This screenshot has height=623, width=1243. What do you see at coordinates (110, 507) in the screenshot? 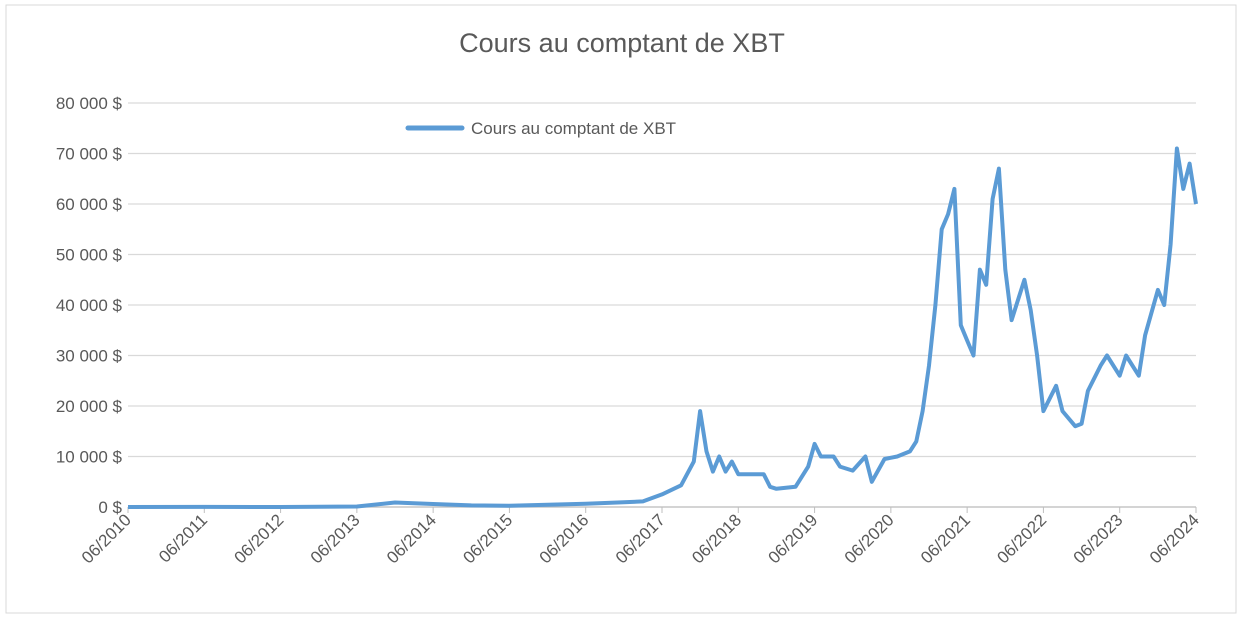
I see `y-tick-label: 0 $` at bounding box center [110, 507].